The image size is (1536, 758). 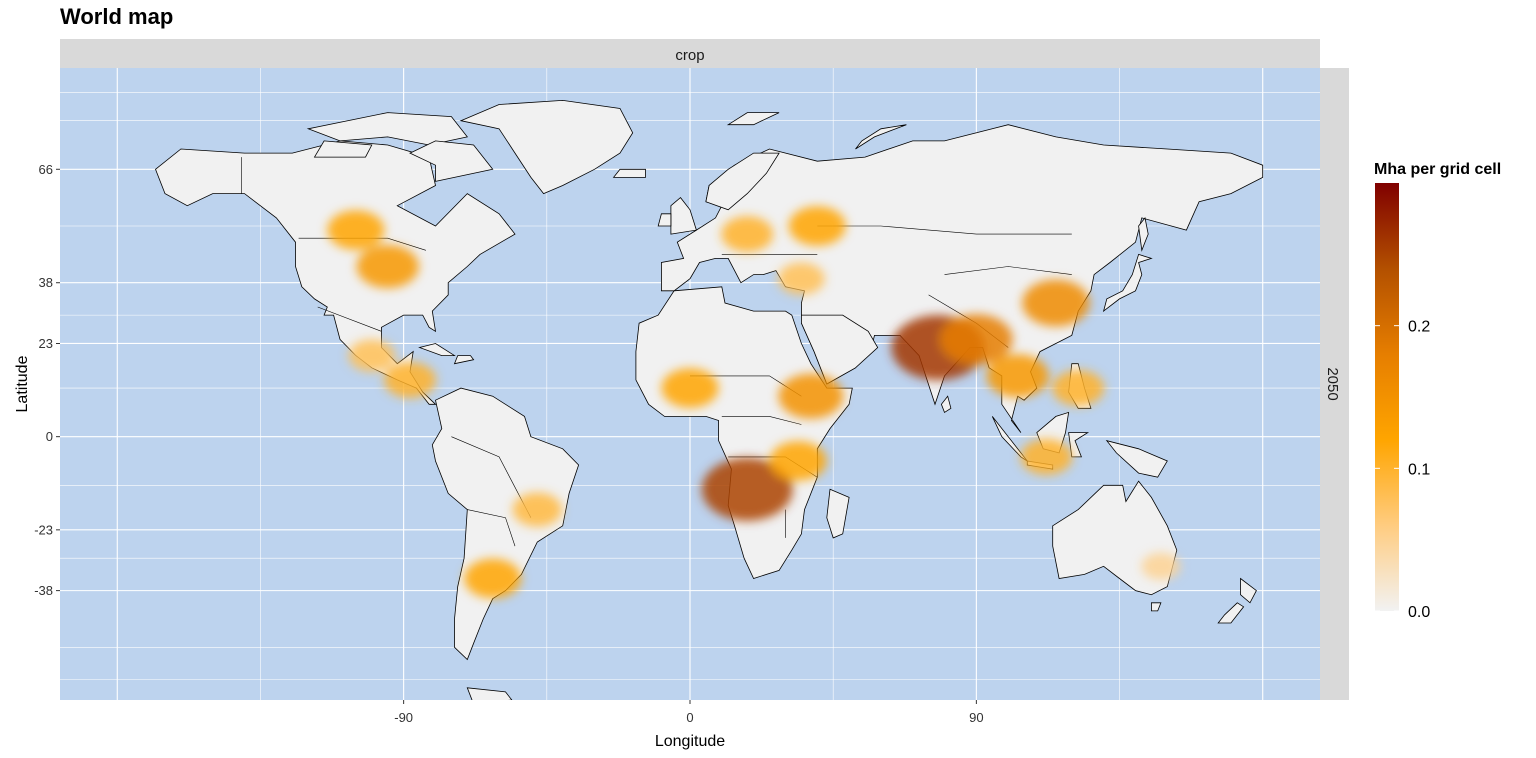 I want to click on y-tick-label: 38, so click(x=46, y=282).